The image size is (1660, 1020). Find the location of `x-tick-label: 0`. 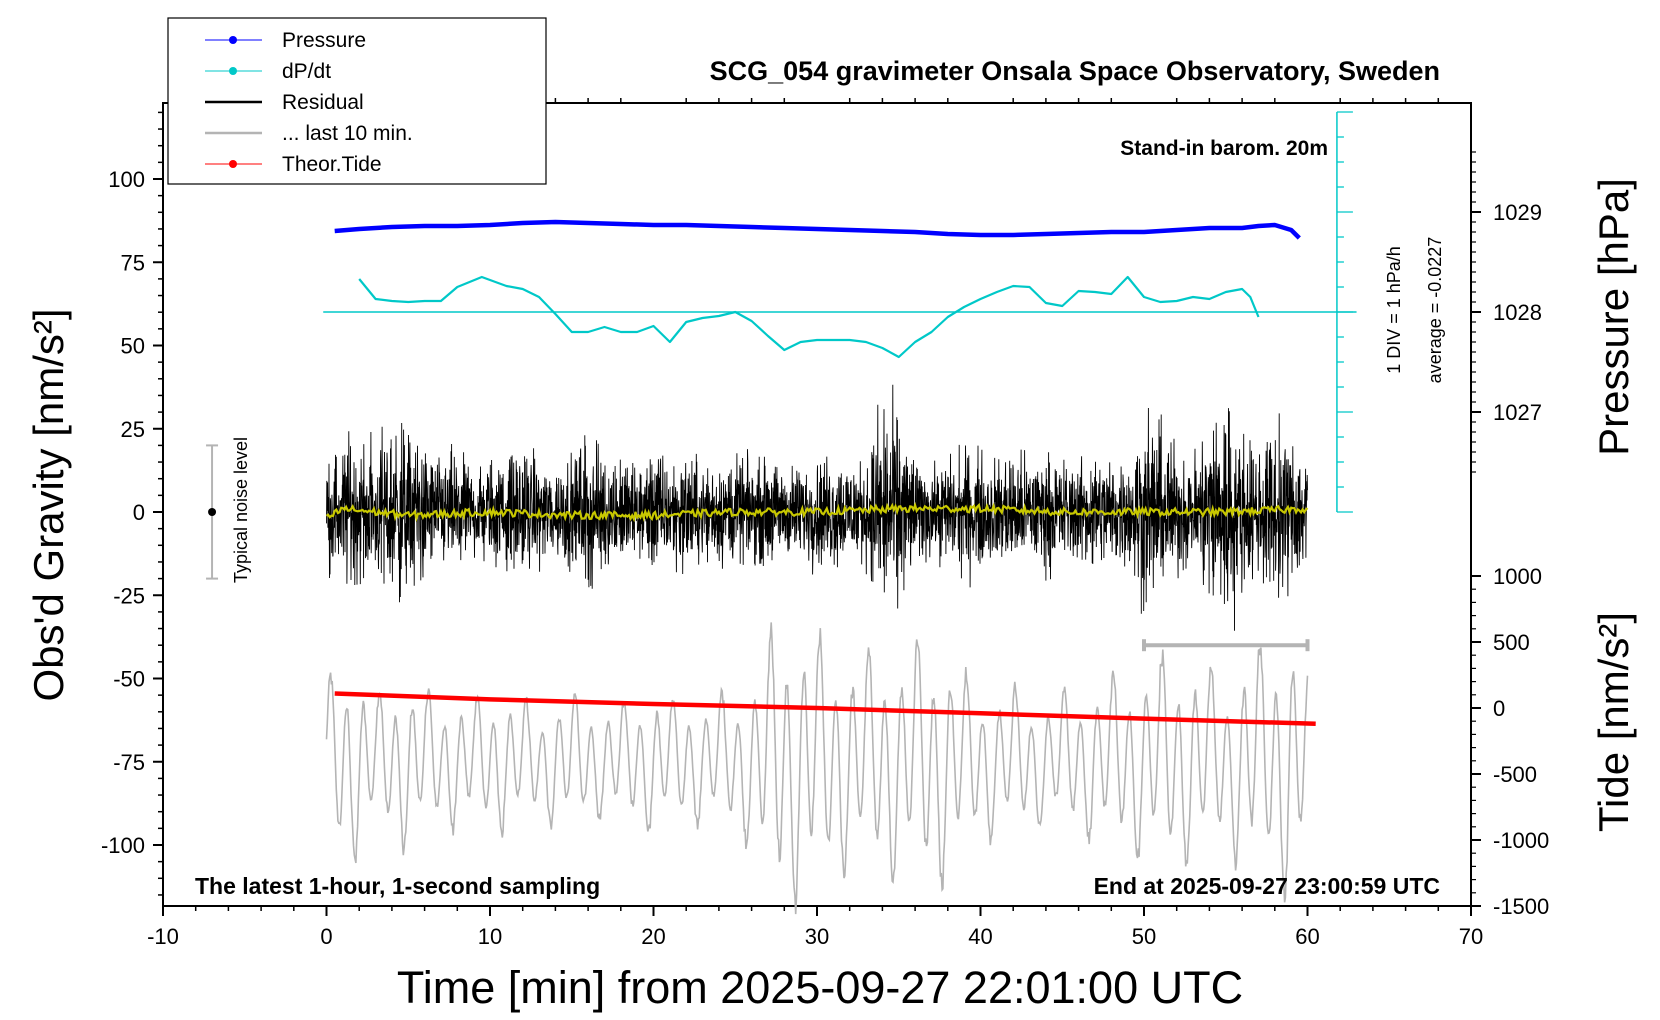

x-tick-label: 0 is located at coordinates (326, 936).